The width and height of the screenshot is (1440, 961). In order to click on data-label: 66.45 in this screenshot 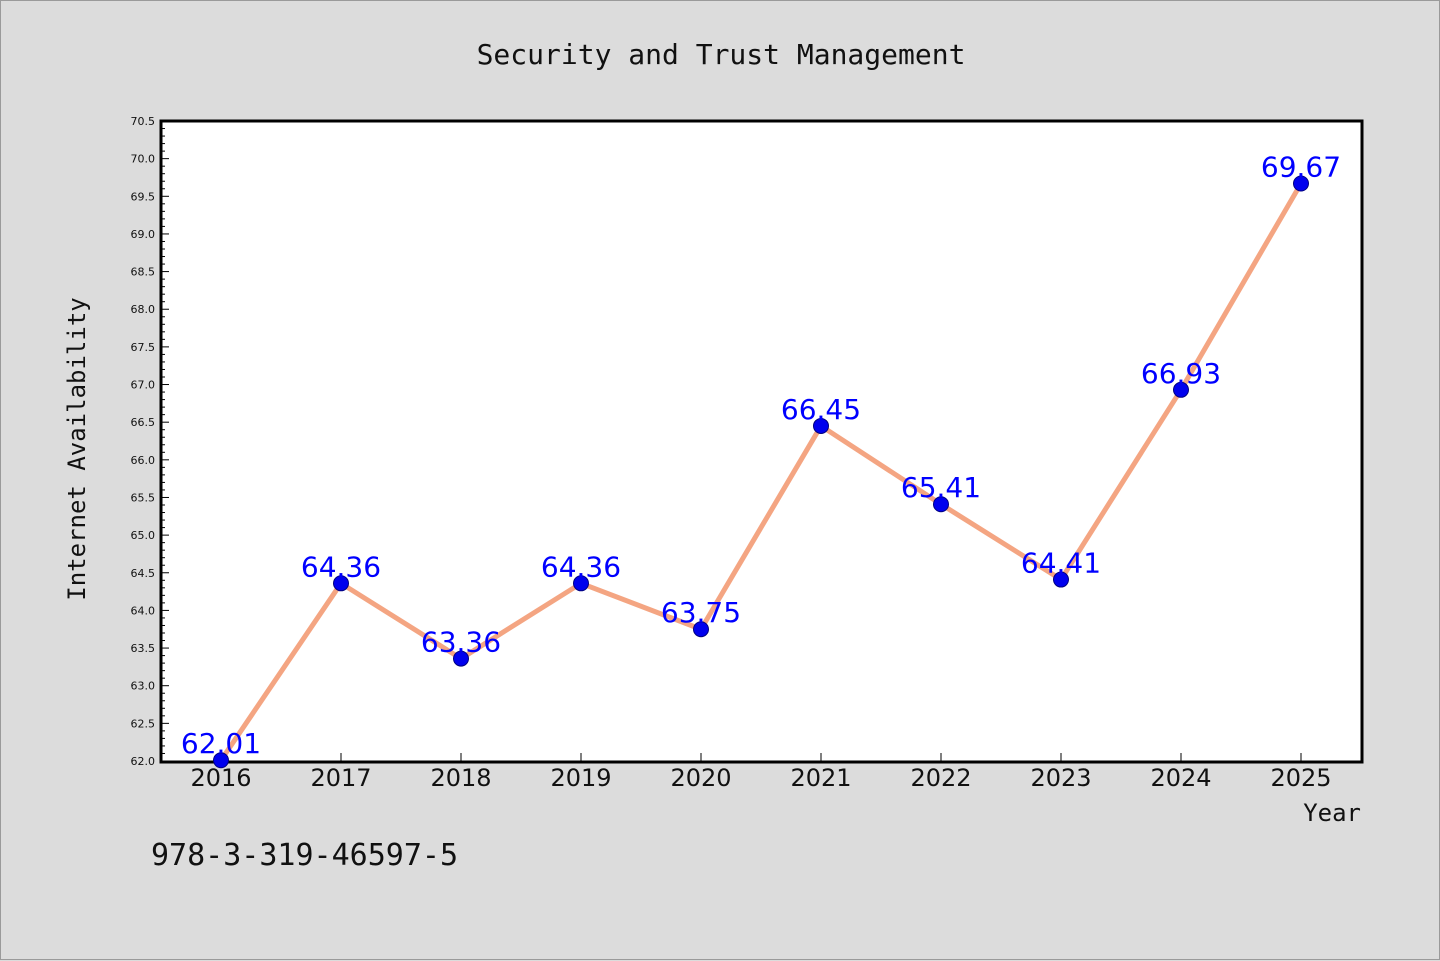, I will do `click(821, 409)`.